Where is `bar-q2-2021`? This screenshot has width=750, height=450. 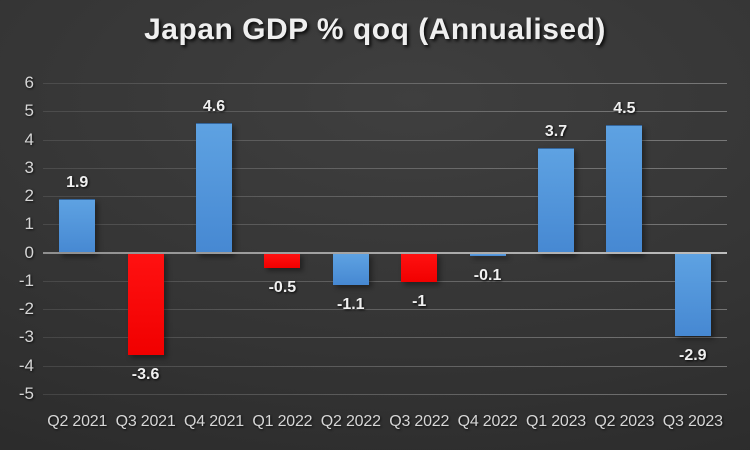
bar-q2-2021 is located at coordinates (77, 226).